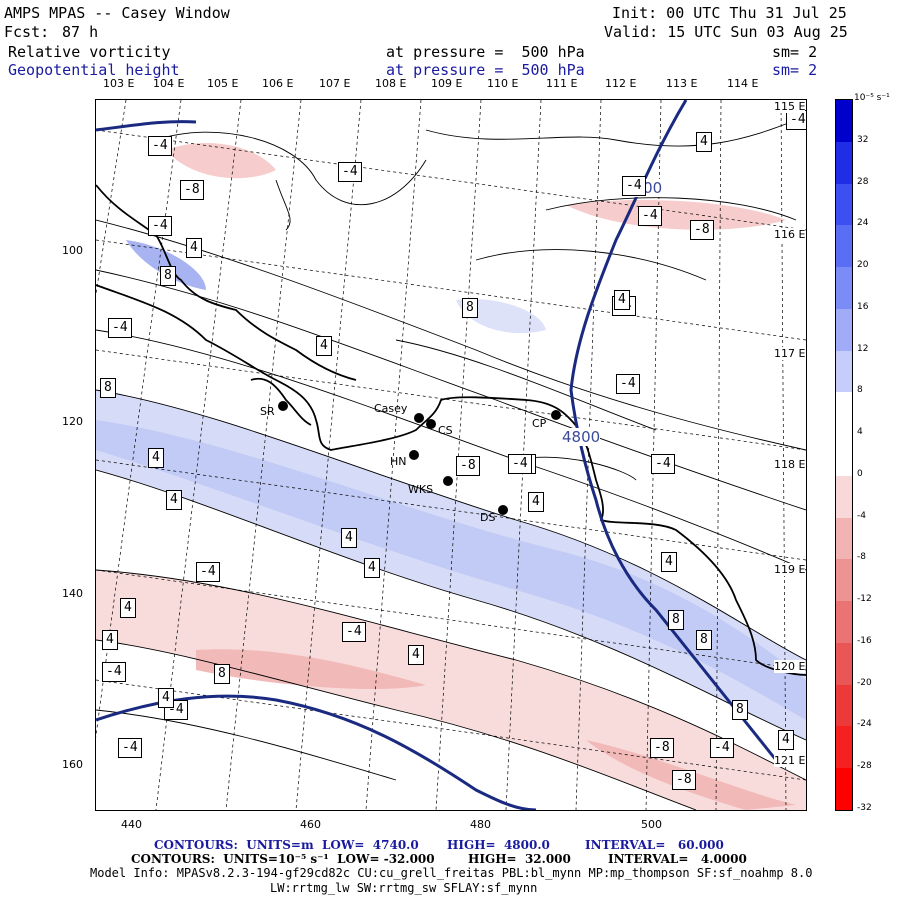 The image size is (900, 900). Describe the element at coordinates (790, 464) in the screenshot. I see `right-lon-label: 118 E` at that location.